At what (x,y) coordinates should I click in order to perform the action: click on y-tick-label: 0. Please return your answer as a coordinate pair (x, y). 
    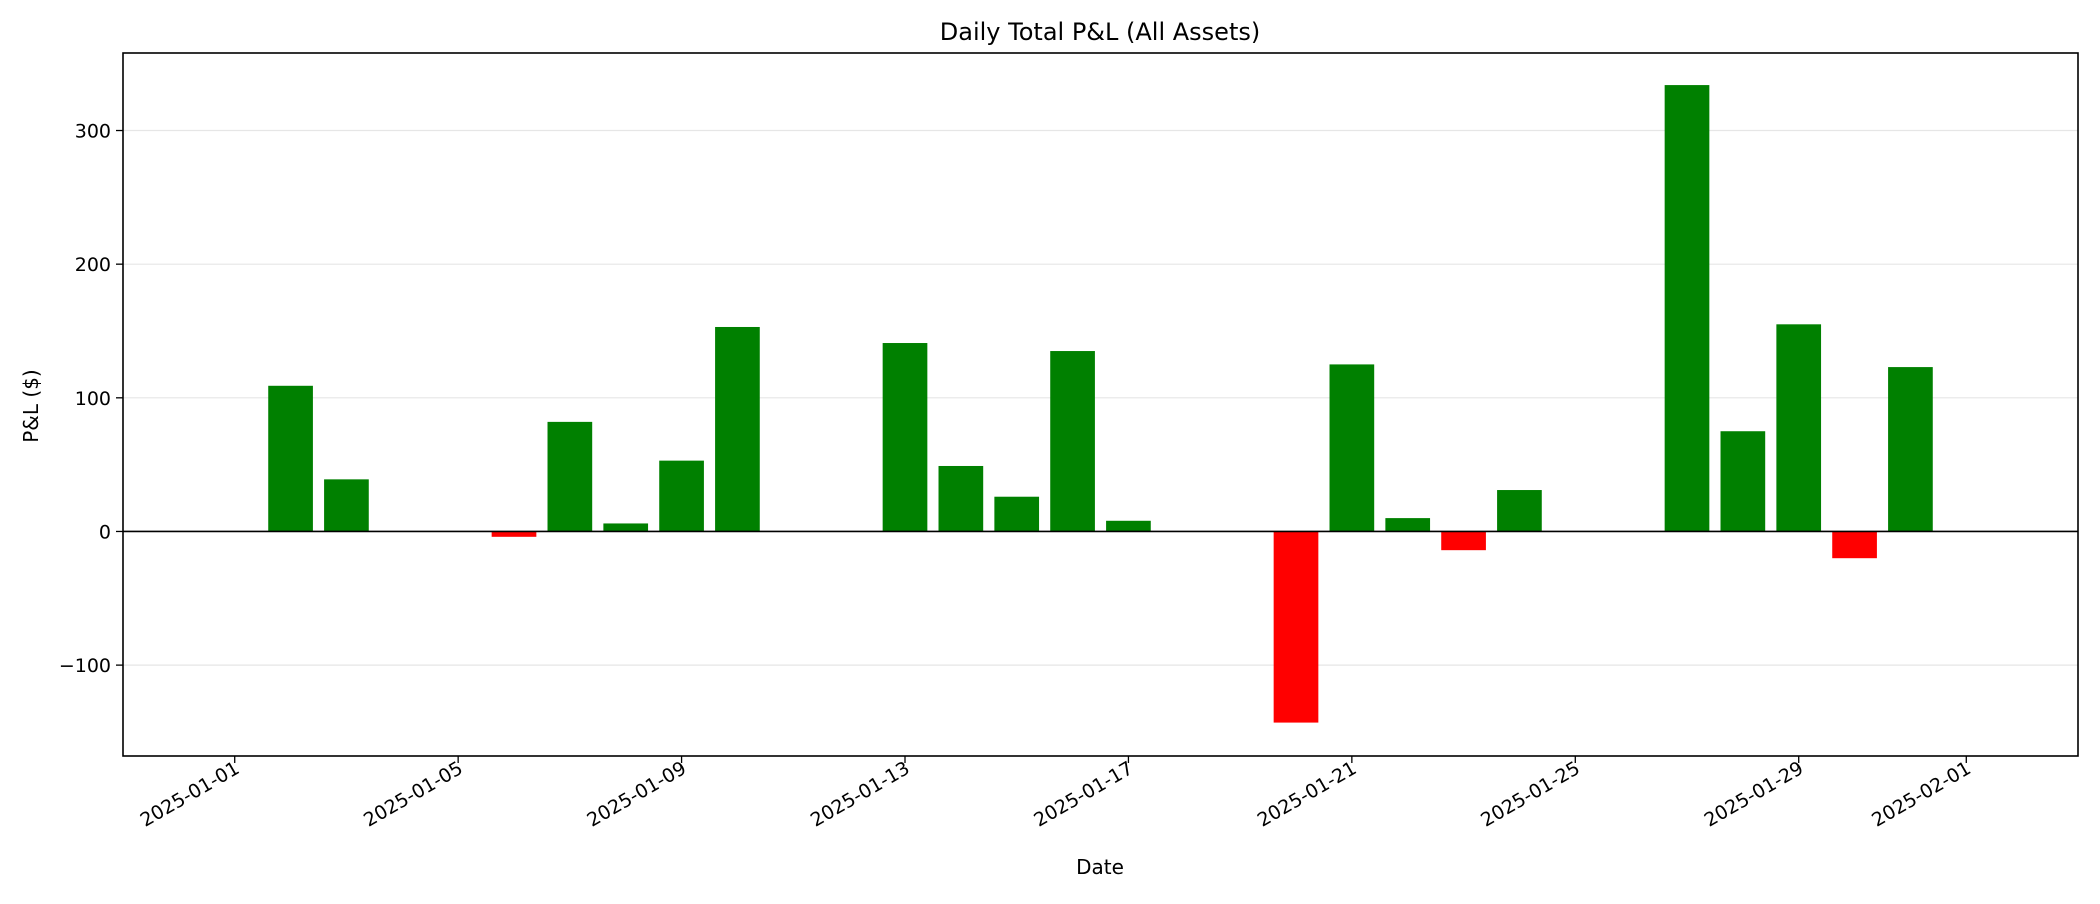
    Looking at the image, I should click on (105, 532).